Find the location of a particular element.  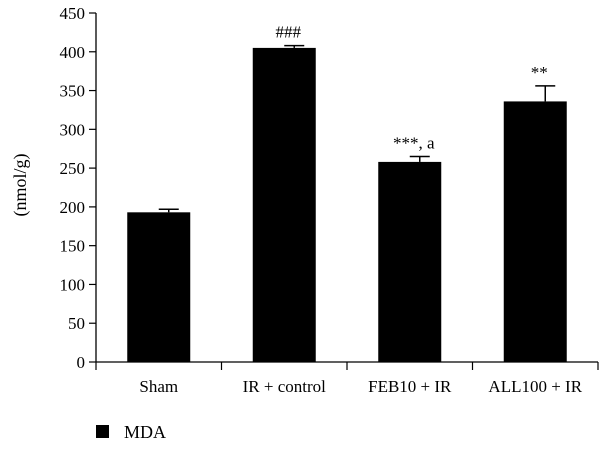

x-tick-label: IR + control is located at coordinates (285, 386).